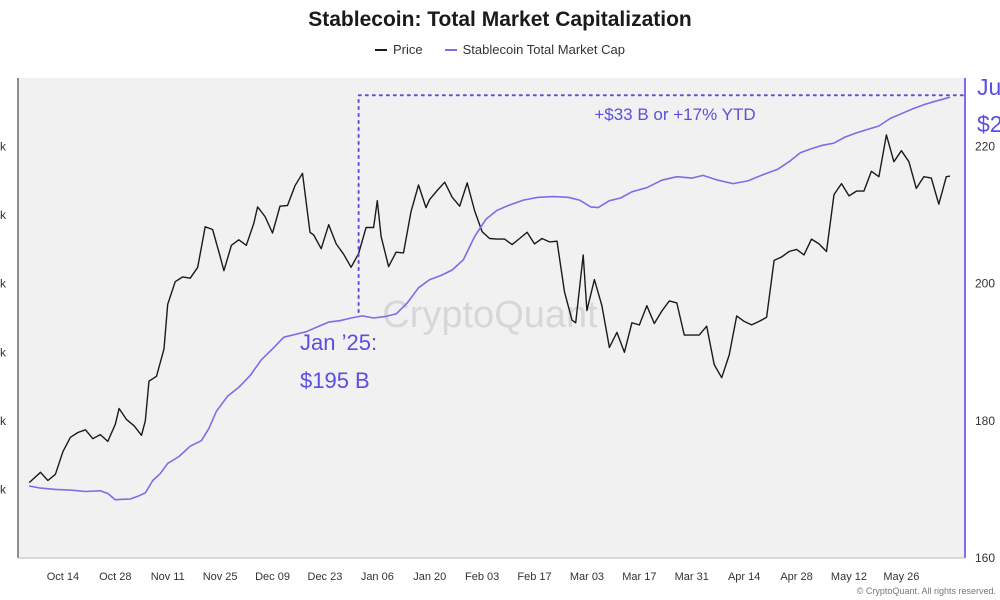 The image size is (1000, 600). Describe the element at coordinates (985, 284) in the screenshot. I see `y-right-tick-label-2: 200` at that location.